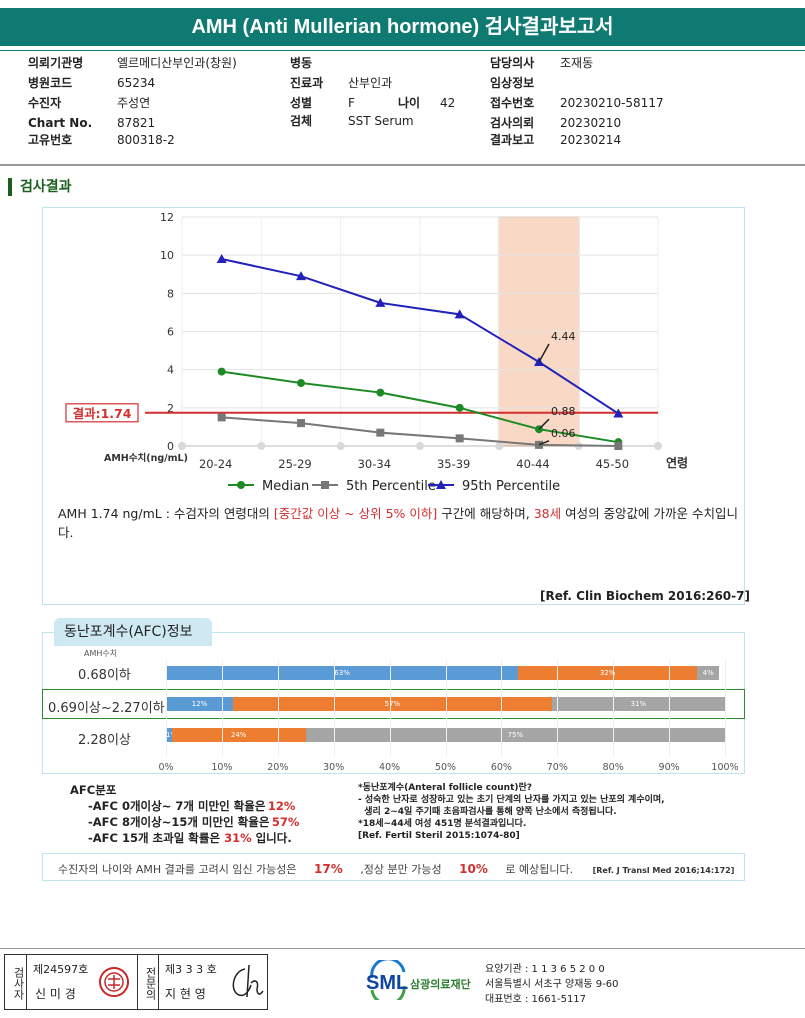 Image resolution: width=805 pixels, height=1018 pixels. I want to click on afc-note-line: *18세~44세 여성 451명 분석결과입니다., so click(442, 824).